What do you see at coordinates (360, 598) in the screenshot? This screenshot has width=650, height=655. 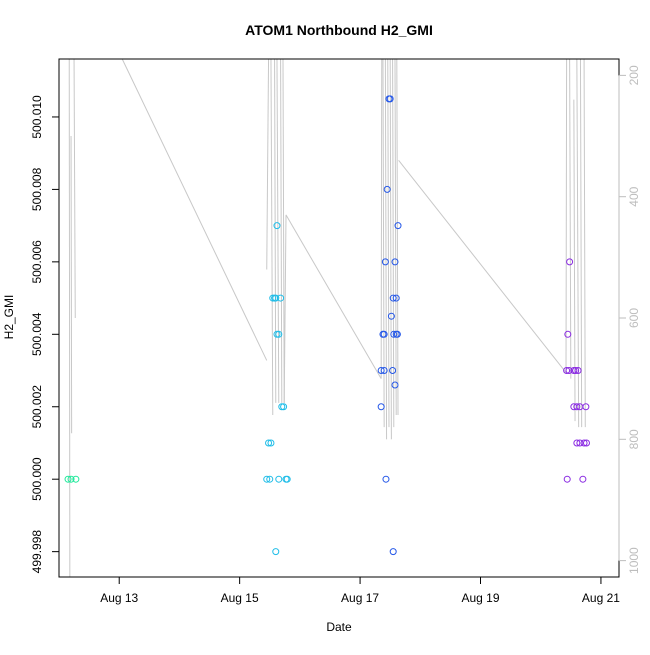 I see `x-tick-label: Aug 17` at bounding box center [360, 598].